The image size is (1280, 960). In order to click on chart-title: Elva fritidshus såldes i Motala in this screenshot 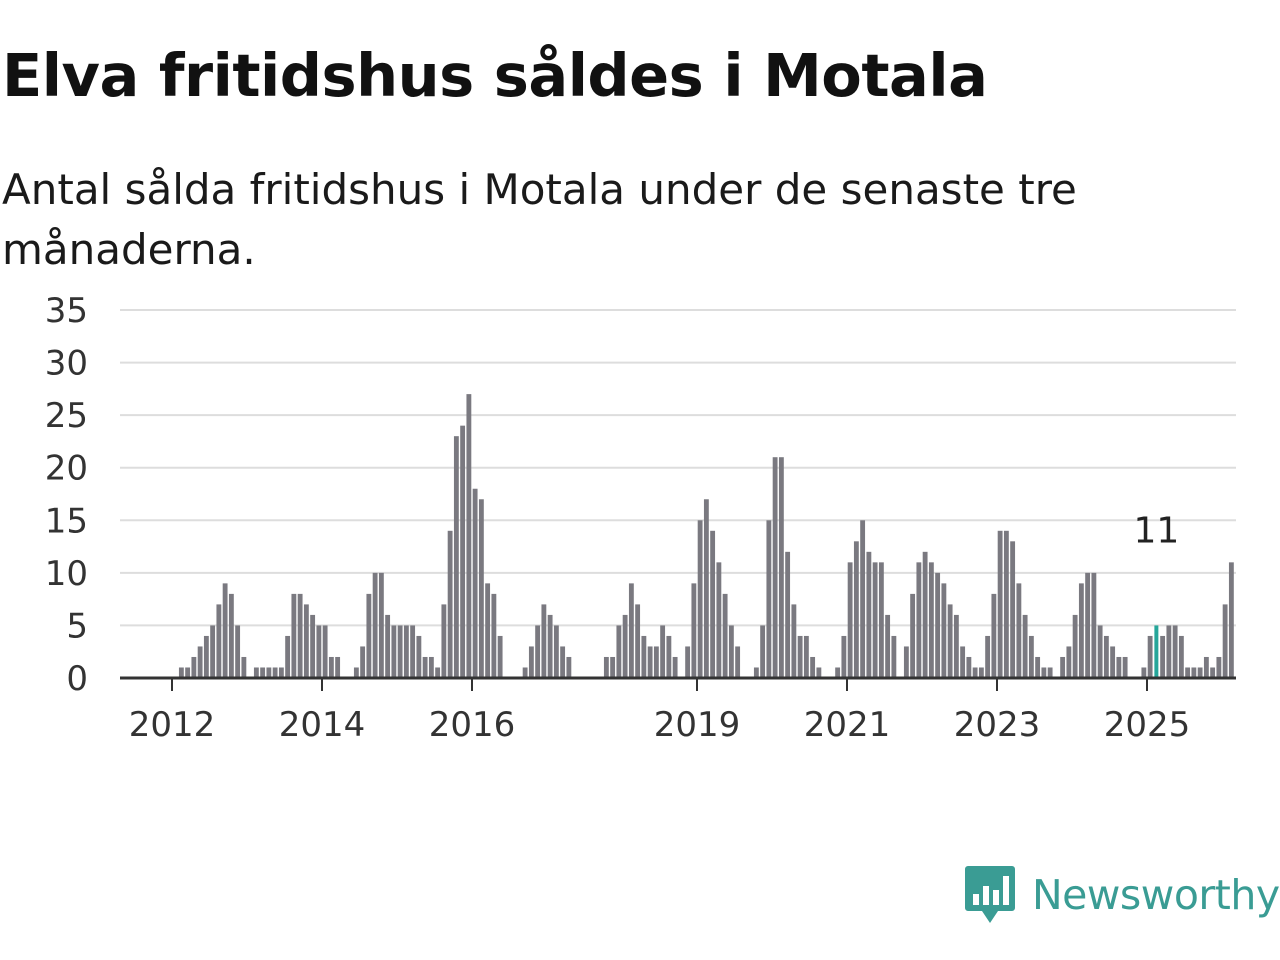, I will do `click(495, 75)`.